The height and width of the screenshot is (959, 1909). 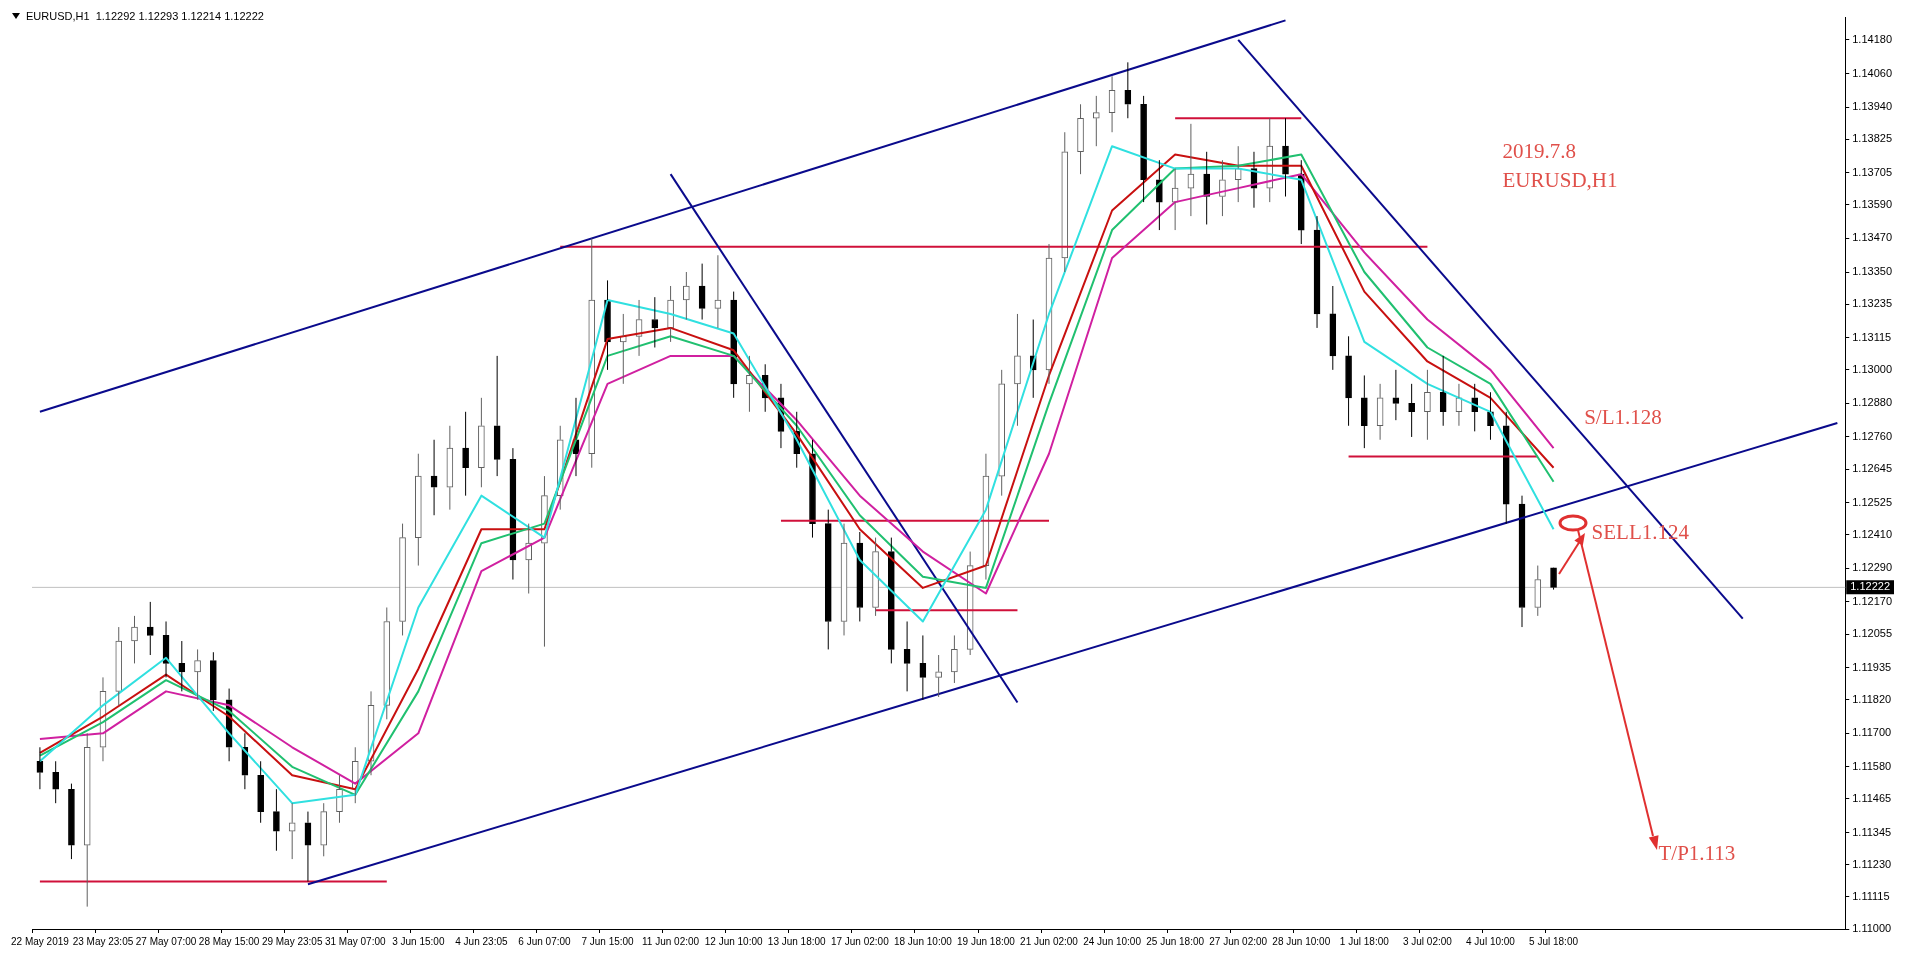 I want to click on x-tick-label: 25 Jun 18:00, so click(x=1175, y=941).